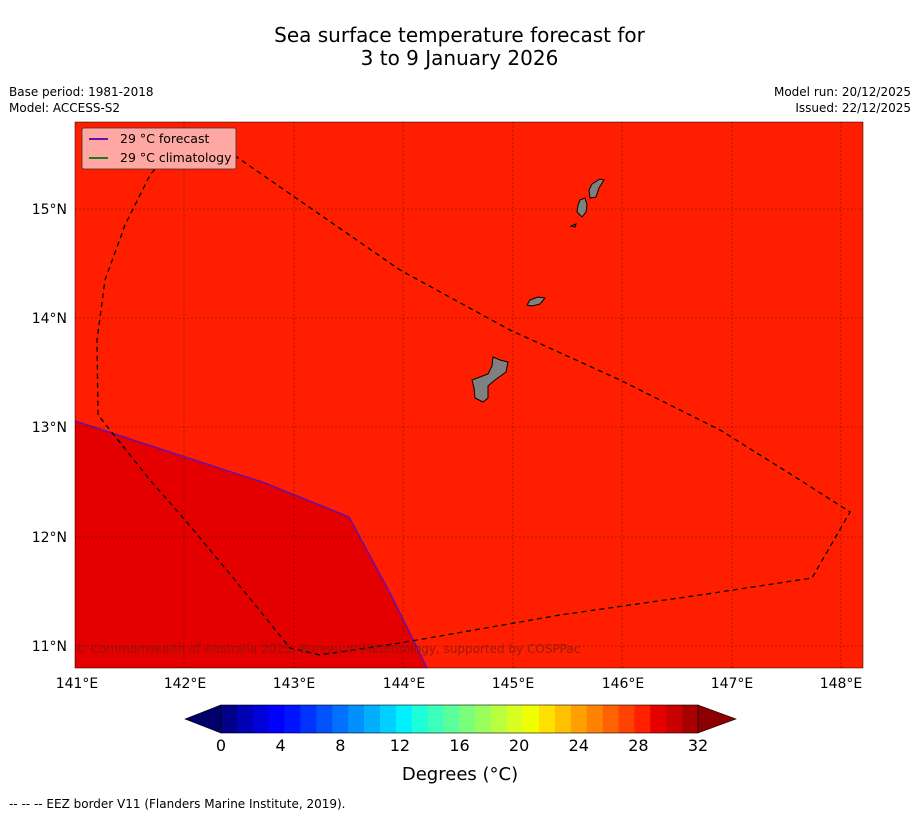 This screenshot has width=919, height=816. I want to click on chart-title-line2: 3 to 9 January 2026, so click(459, 58).